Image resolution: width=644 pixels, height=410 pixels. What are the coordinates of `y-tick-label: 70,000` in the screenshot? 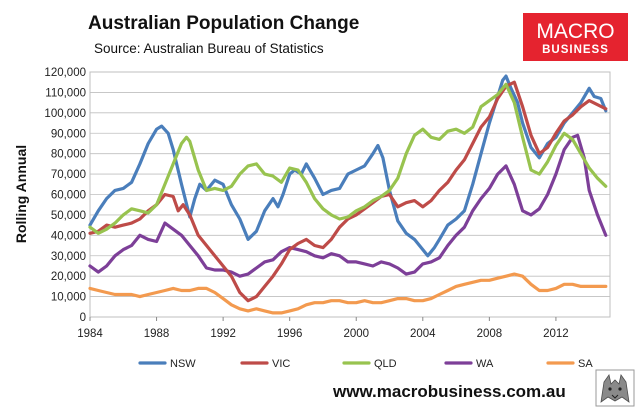 It's located at (68, 175).